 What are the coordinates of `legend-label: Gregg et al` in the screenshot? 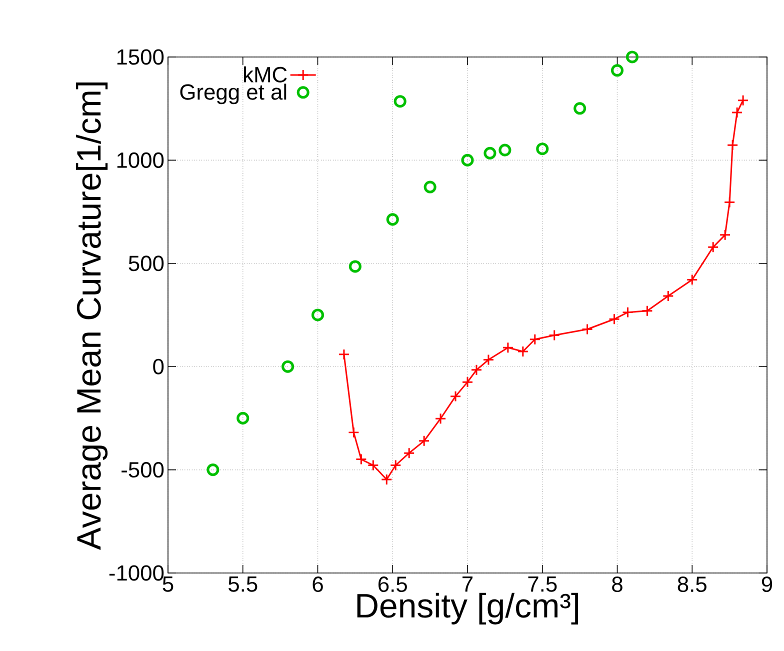 It's located at (233, 94).